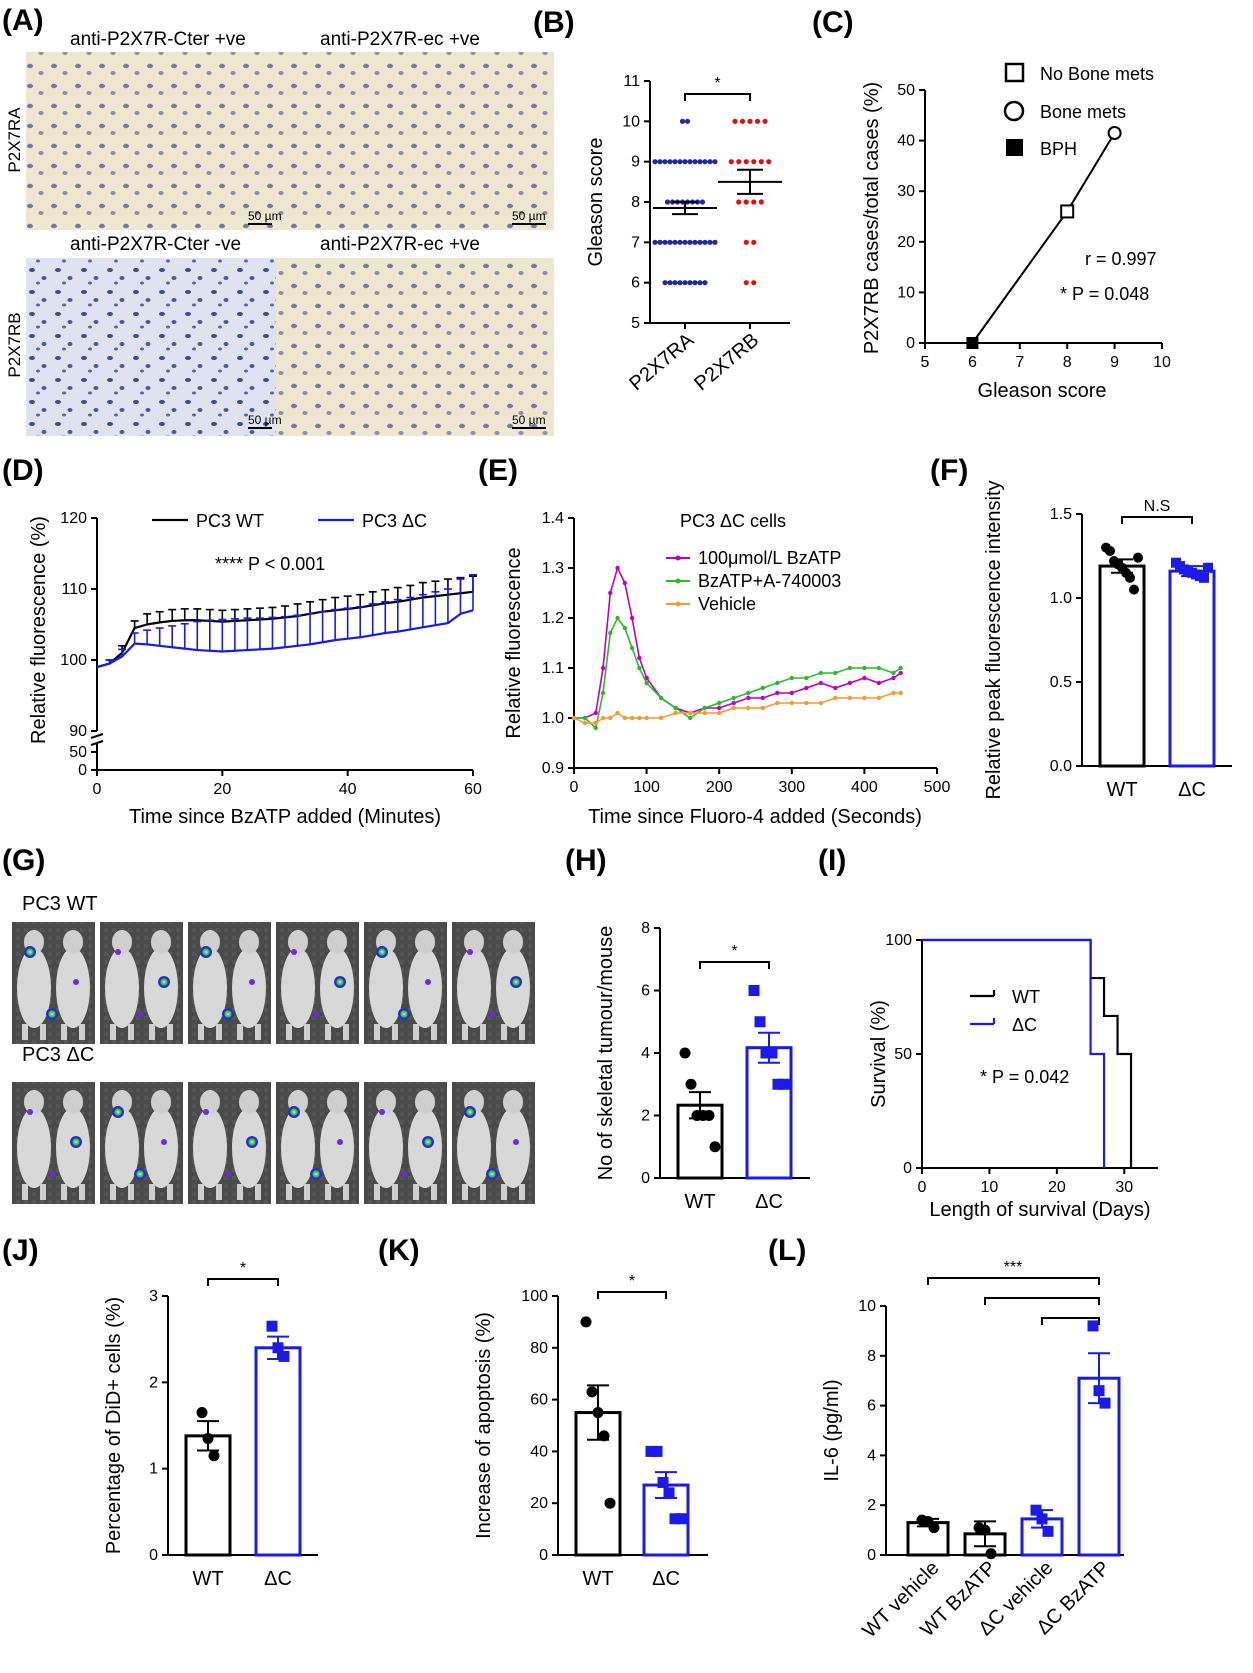  What do you see at coordinates (937, 787) in the screenshot?
I see `x-tick-label: 500` at bounding box center [937, 787].